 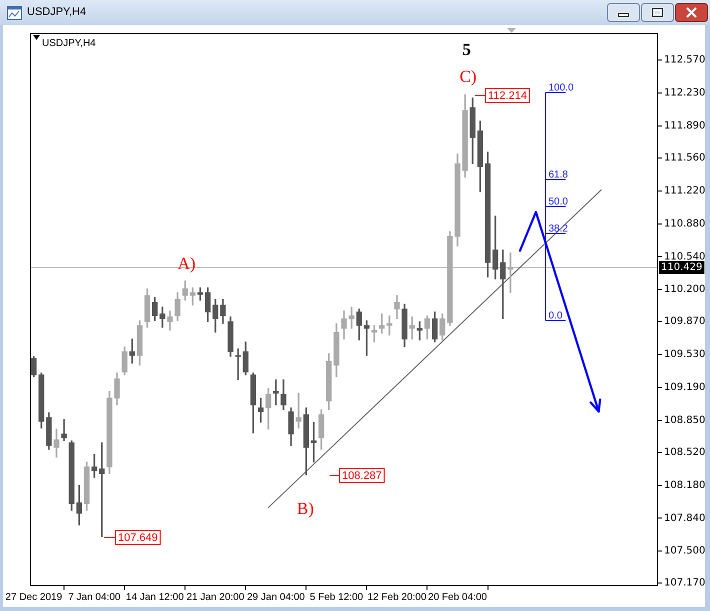 I want to click on annotation: 107.649, so click(x=138, y=538).